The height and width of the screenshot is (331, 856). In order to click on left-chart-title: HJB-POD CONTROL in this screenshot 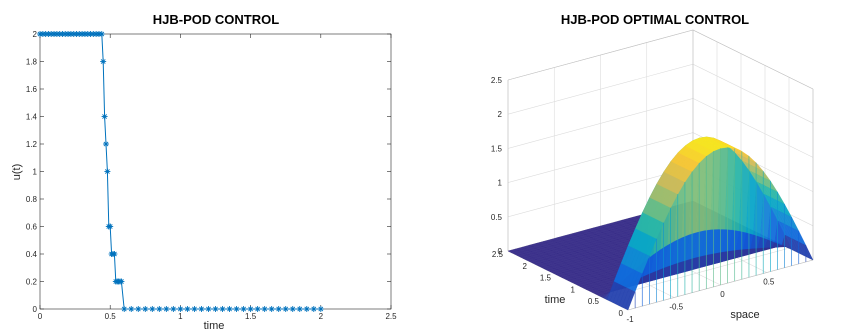, I will do `click(216, 19)`.